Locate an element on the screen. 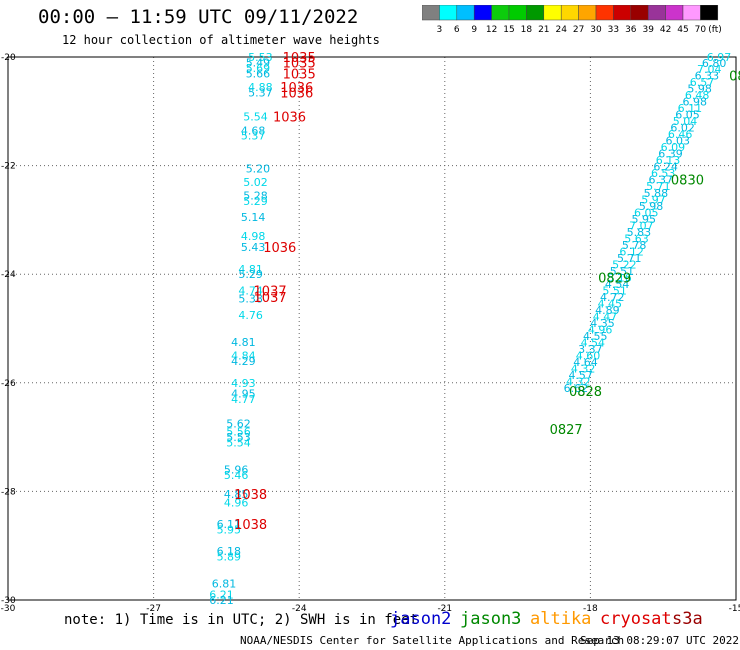  colorbar-label: 6 is located at coordinates (457, 30).